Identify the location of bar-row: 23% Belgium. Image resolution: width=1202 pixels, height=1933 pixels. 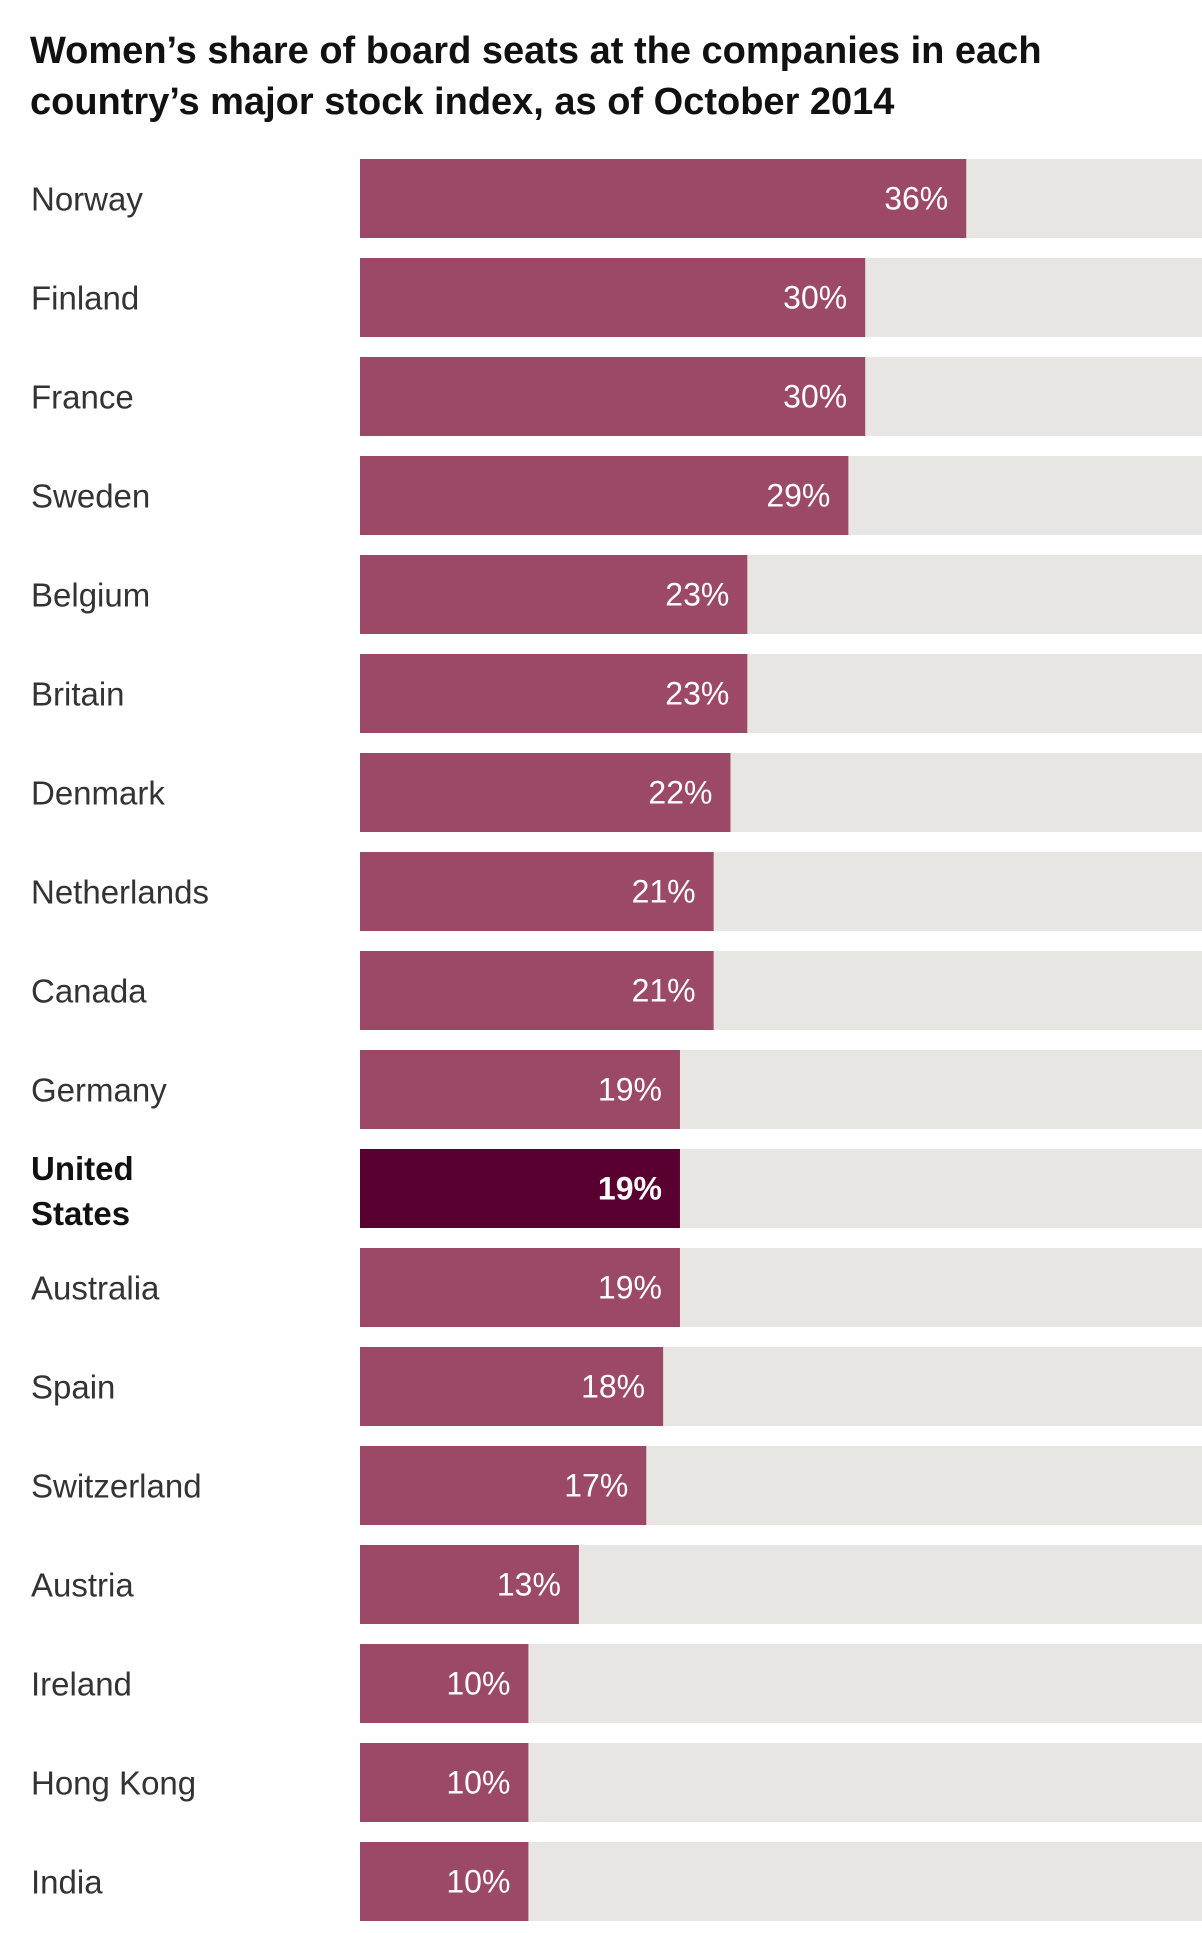
(616, 594).